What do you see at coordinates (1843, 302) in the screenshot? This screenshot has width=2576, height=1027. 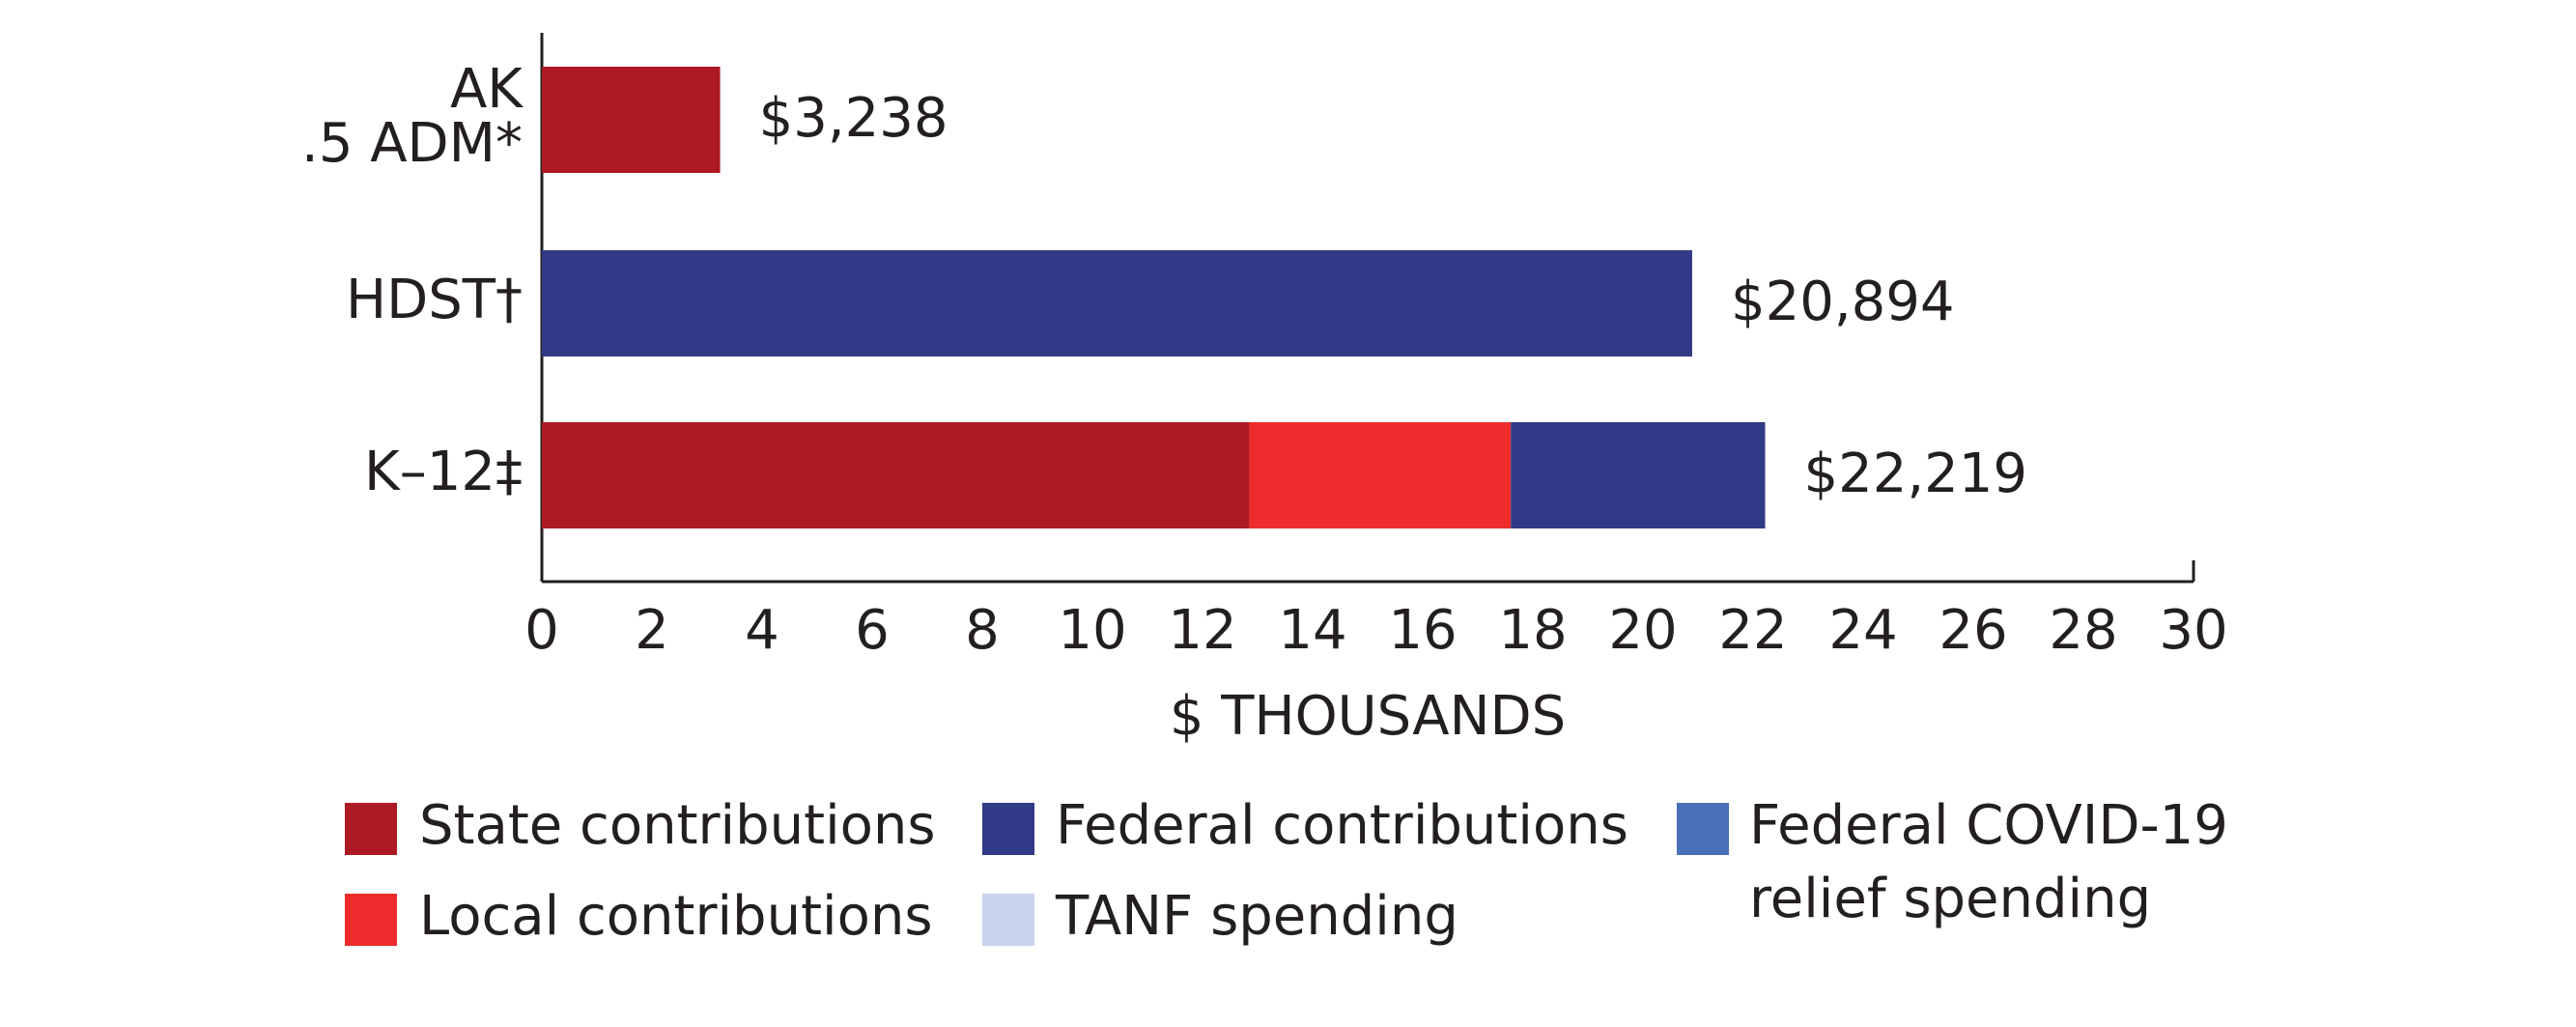 I see `total-label: $20,894` at bounding box center [1843, 302].